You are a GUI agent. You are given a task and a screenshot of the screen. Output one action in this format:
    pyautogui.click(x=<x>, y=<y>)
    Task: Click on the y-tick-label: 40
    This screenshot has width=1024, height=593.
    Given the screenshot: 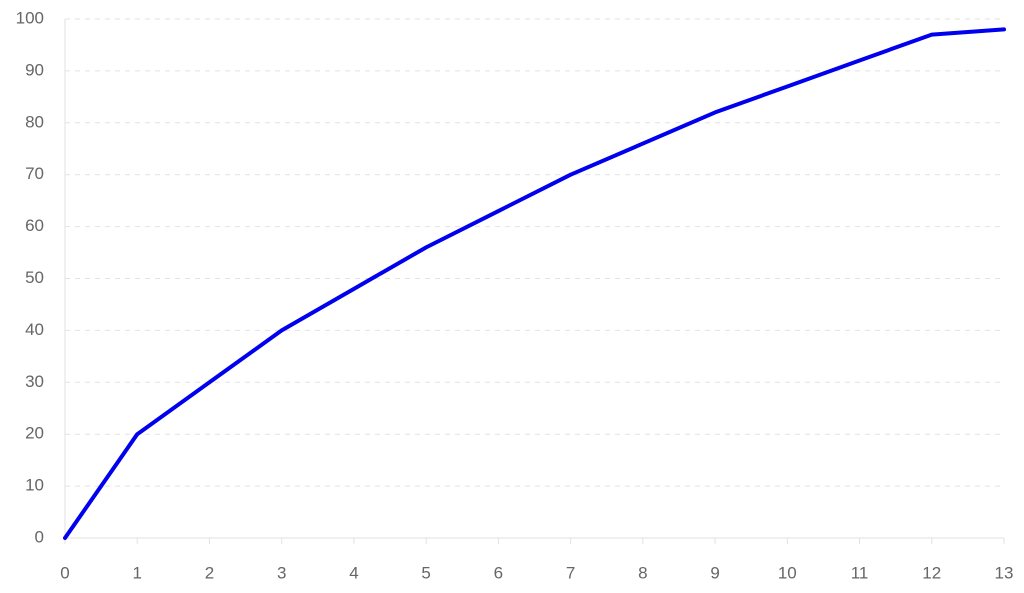 What is the action you would take?
    pyautogui.click(x=34, y=329)
    